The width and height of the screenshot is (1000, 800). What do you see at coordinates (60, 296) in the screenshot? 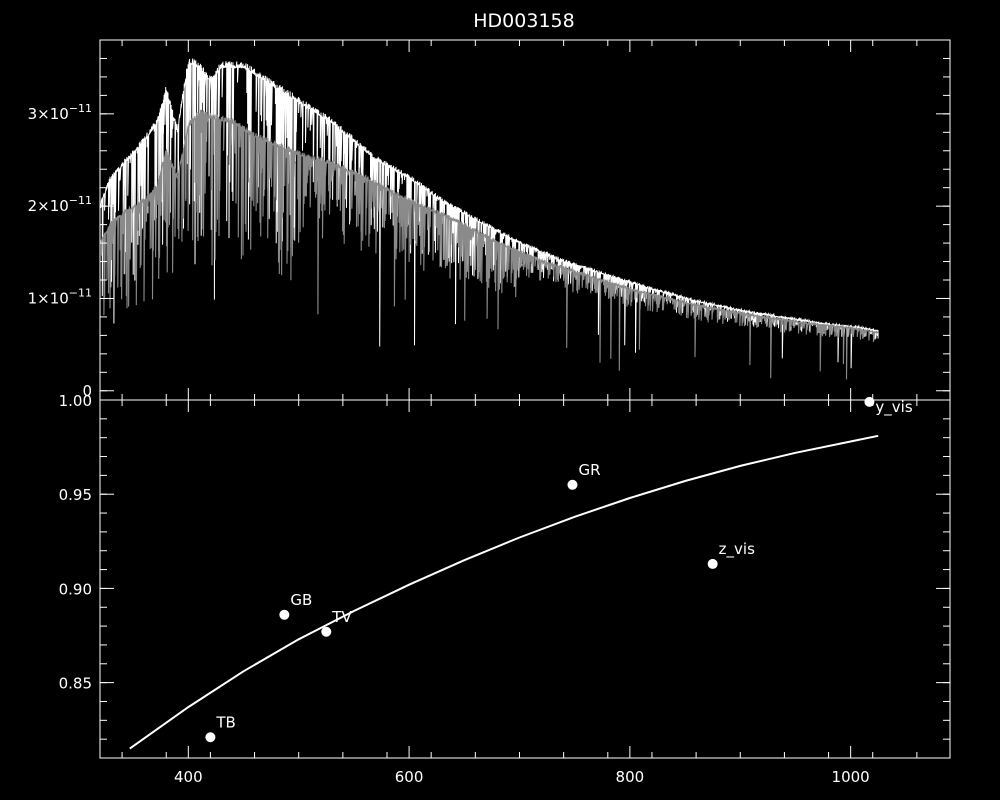
I see `flux-y-tick-label: 1×10⁻¹¹` at bounding box center [60, 296].